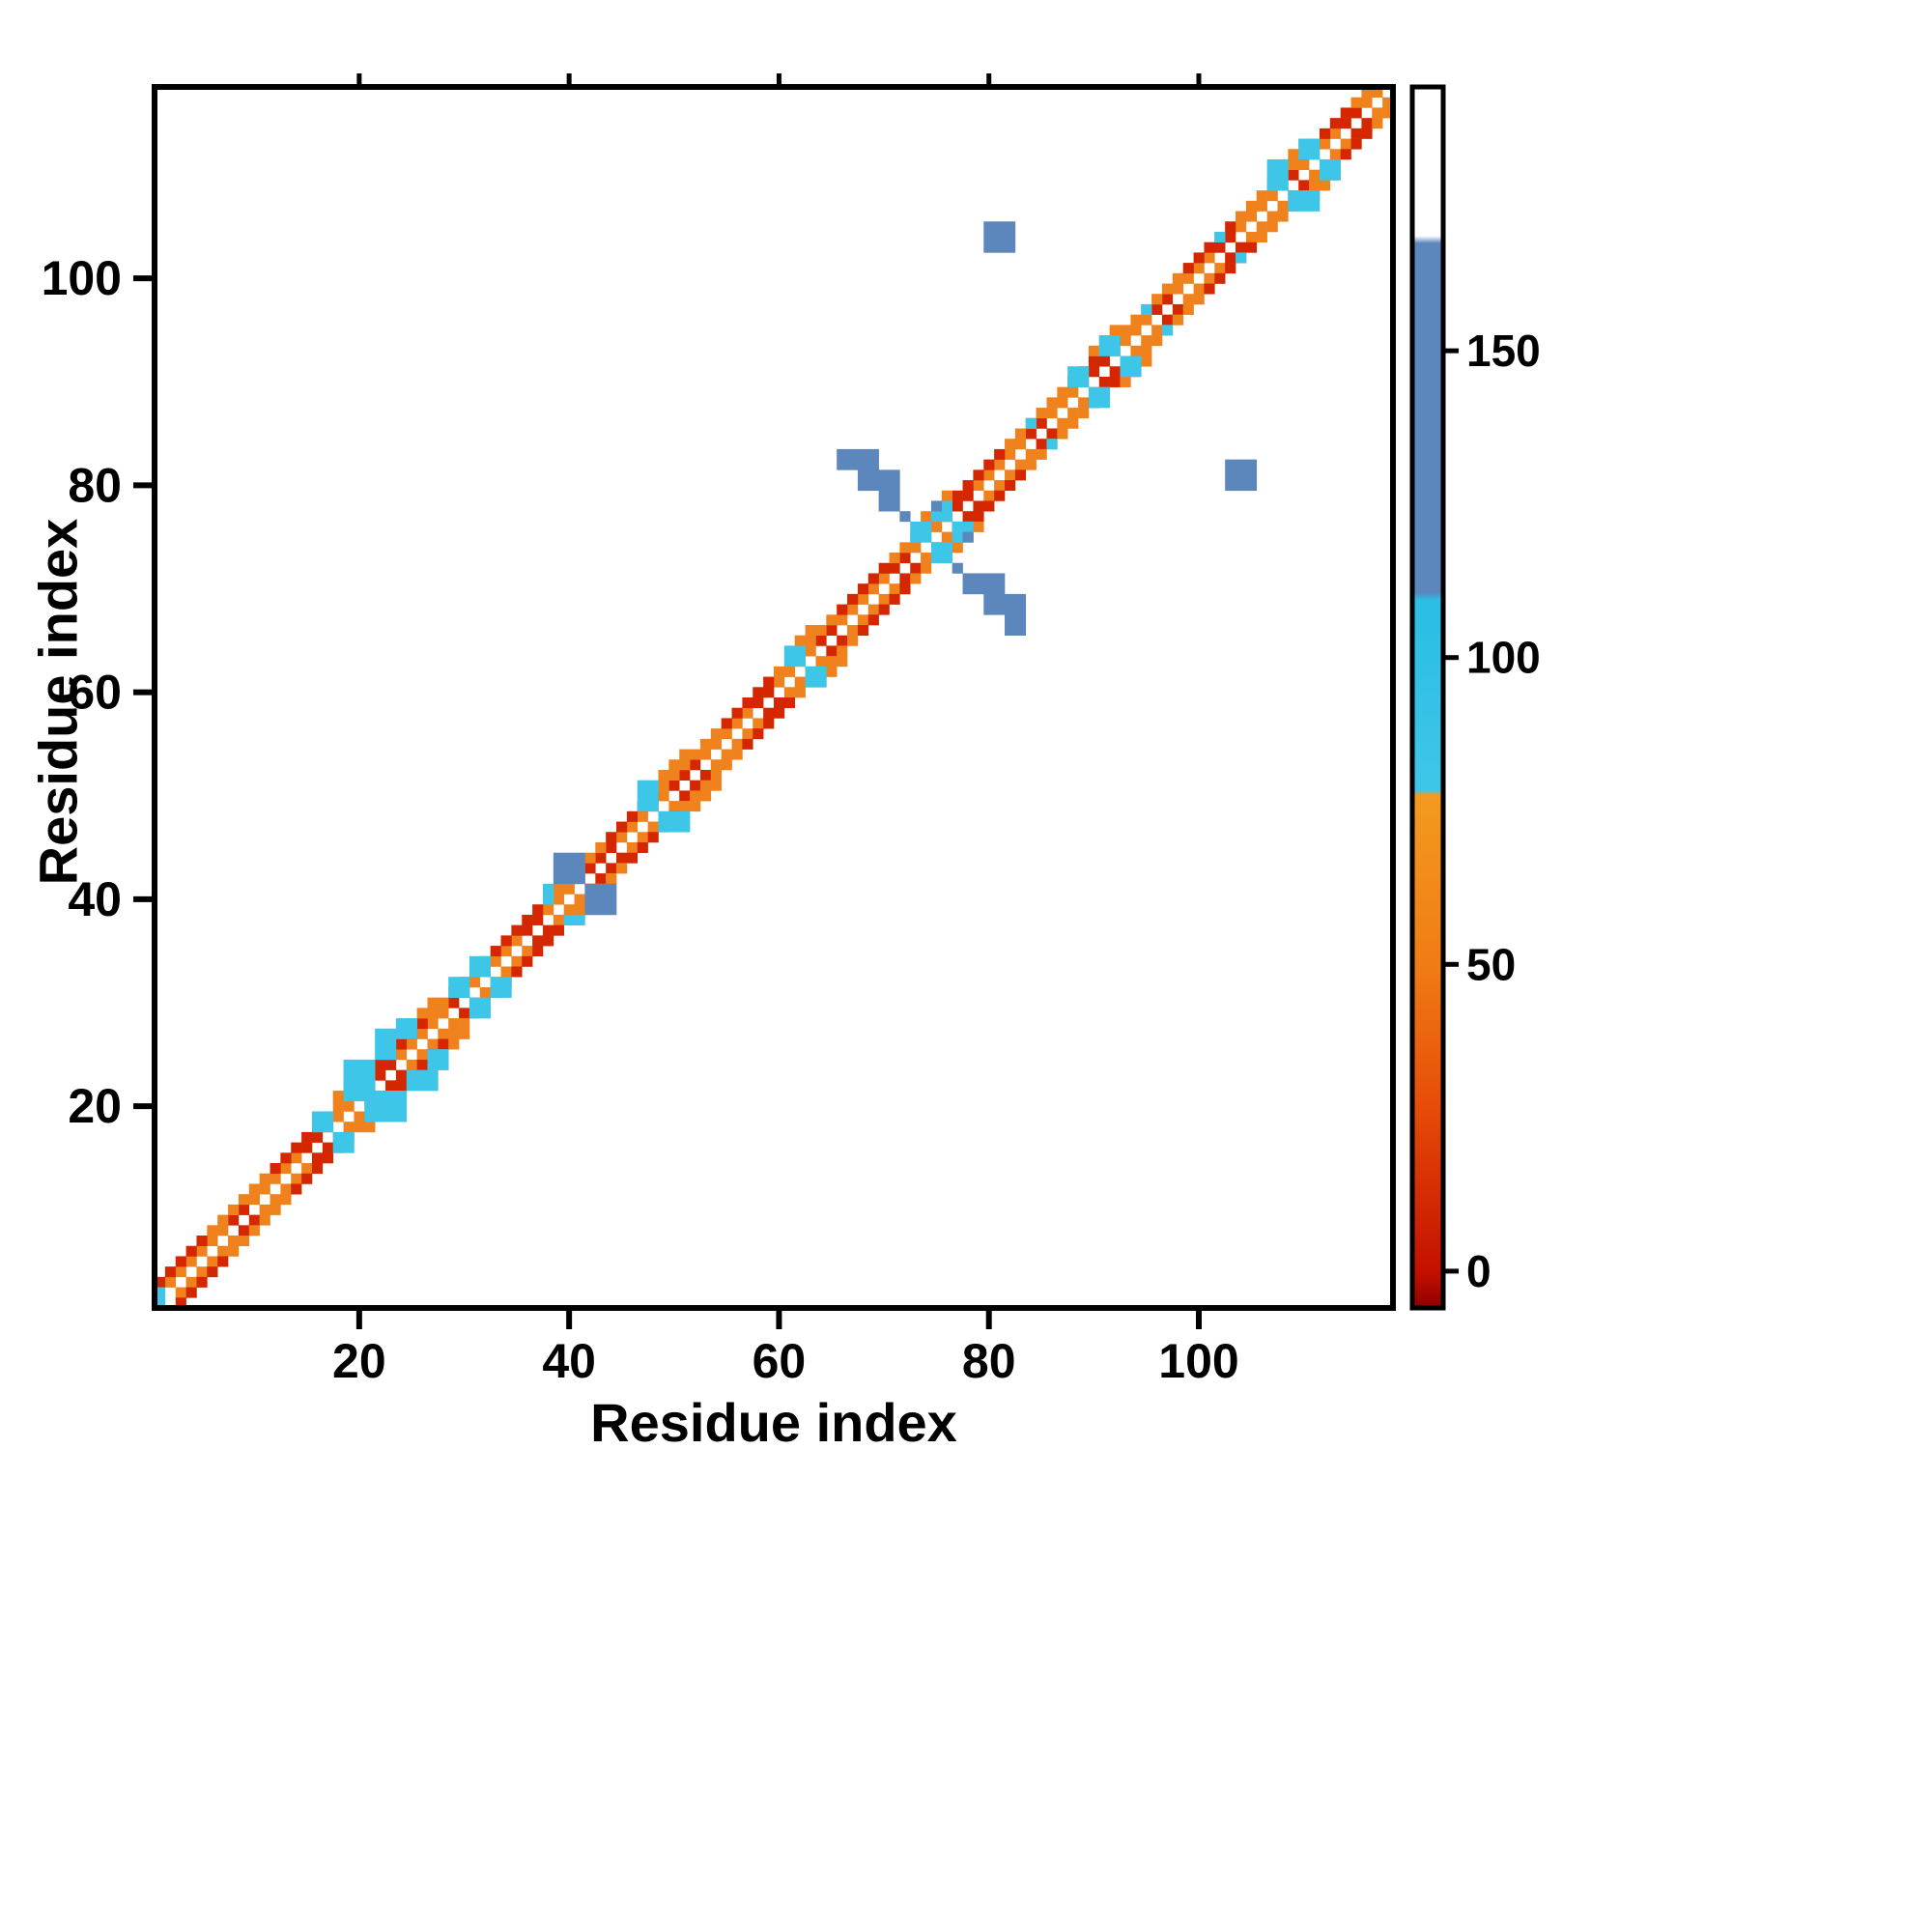 This screenshot has height=1932, width=1932. Describe the element at coordinates (1427, 697) in the screenshot. I see `colorbar` at that location.